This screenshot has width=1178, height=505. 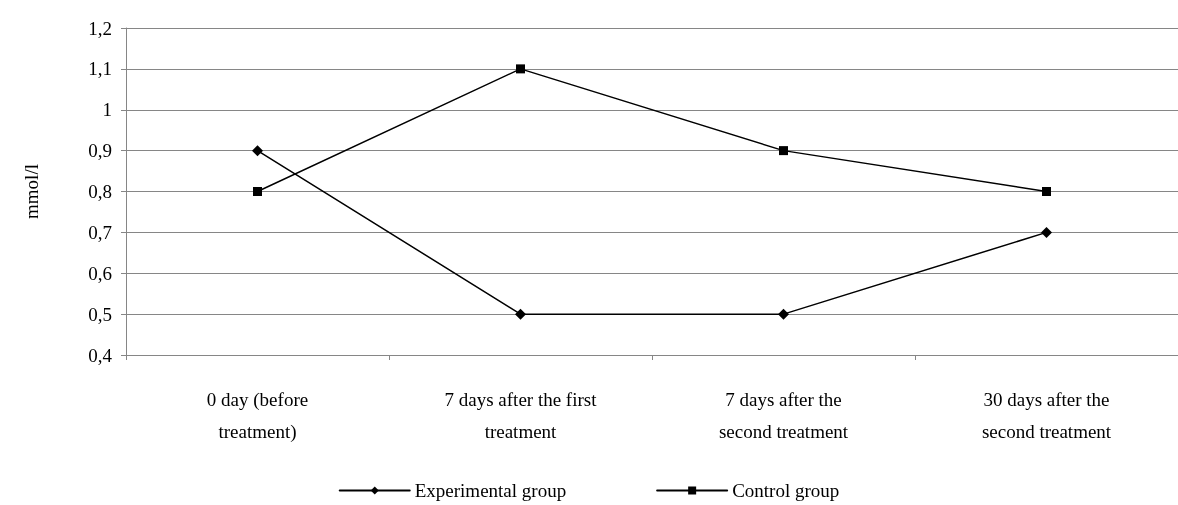 I want to click on y-tick-label: 1, so click(x=107, y=110).